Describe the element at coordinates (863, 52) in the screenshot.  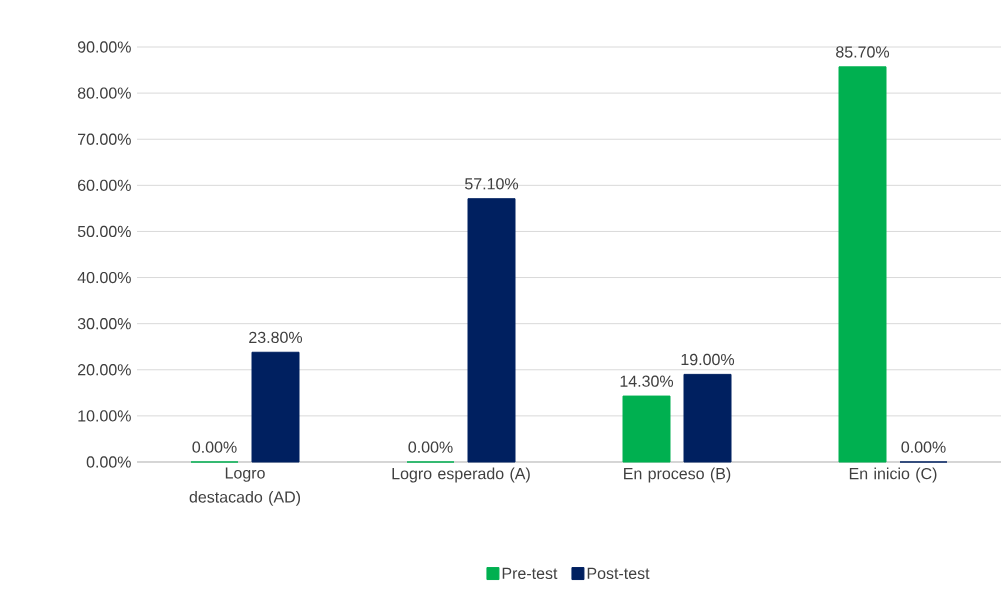
I see `data-label: 85.70%` at that location.